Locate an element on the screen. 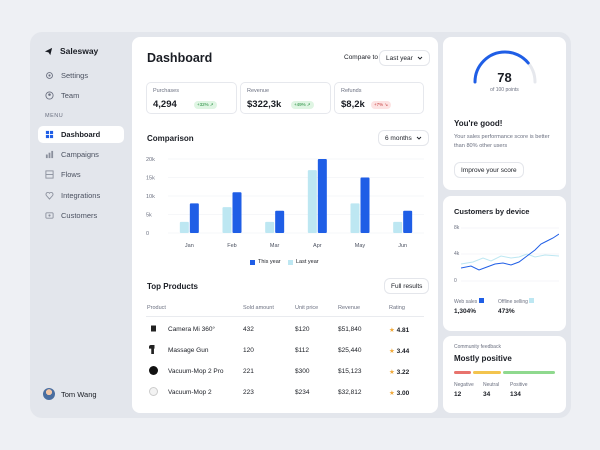 The image size is (600, 450). neutral-label: Neutral is located at coordinates (491, 385).